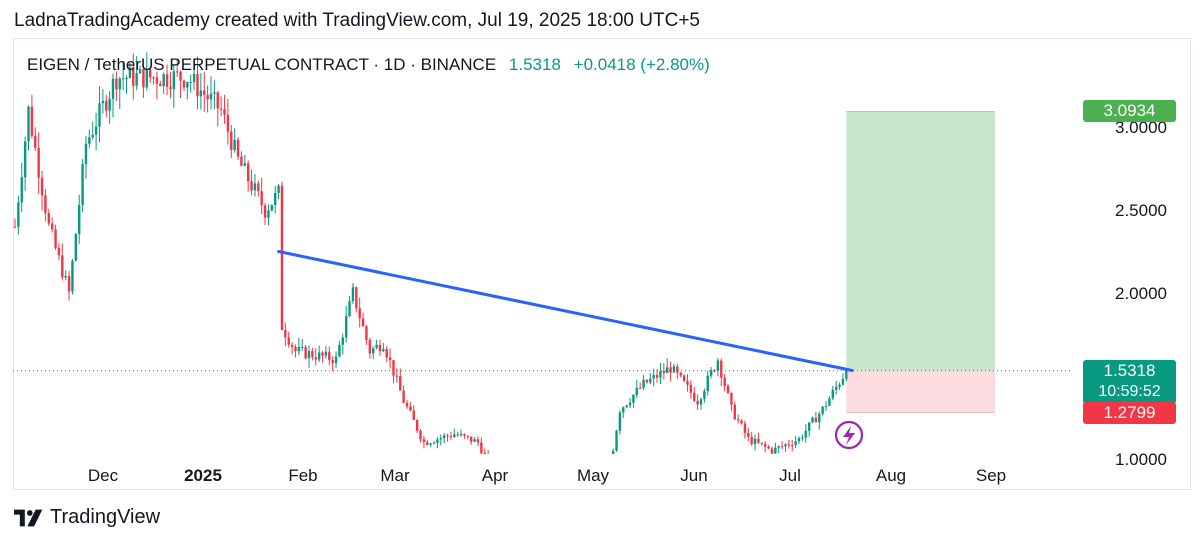 The width and height of the screenshot is (1200, 544). I want to click on x-tick-label: Feb, so click(302, 475).